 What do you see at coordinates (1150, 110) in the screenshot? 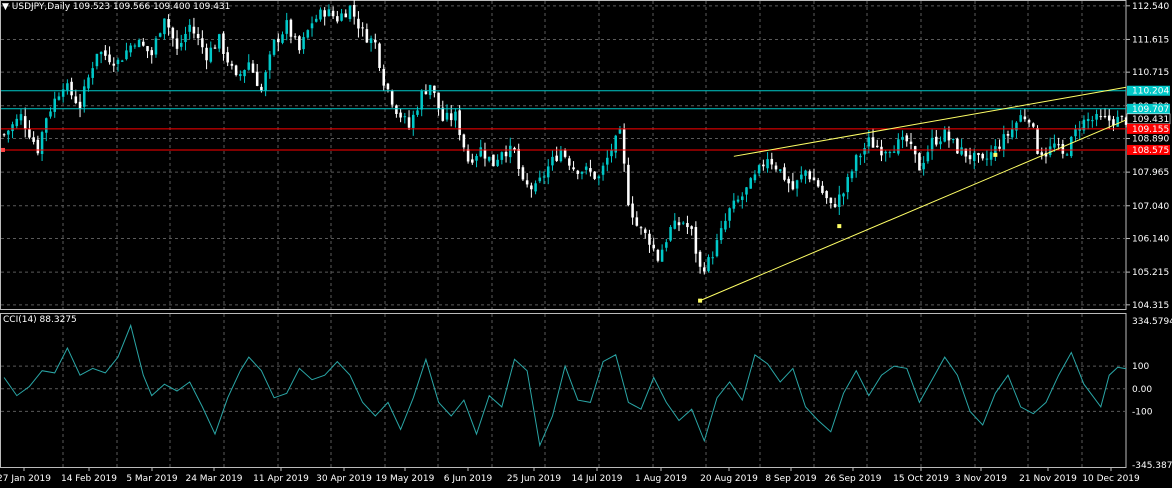
I see `price-level-label-1: 109.707` at bounding box center [1150, 110].